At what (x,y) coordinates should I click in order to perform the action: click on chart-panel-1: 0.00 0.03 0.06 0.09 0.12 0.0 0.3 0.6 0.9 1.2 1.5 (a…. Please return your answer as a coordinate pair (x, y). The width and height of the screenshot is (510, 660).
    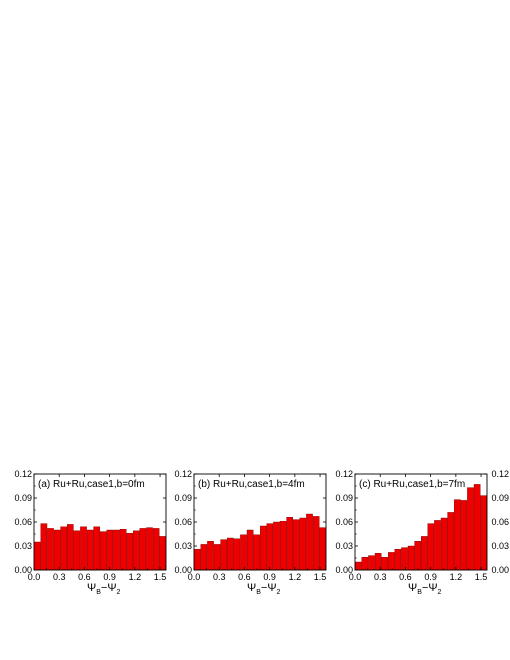
    Looking at the image, I should click on (90, 532).